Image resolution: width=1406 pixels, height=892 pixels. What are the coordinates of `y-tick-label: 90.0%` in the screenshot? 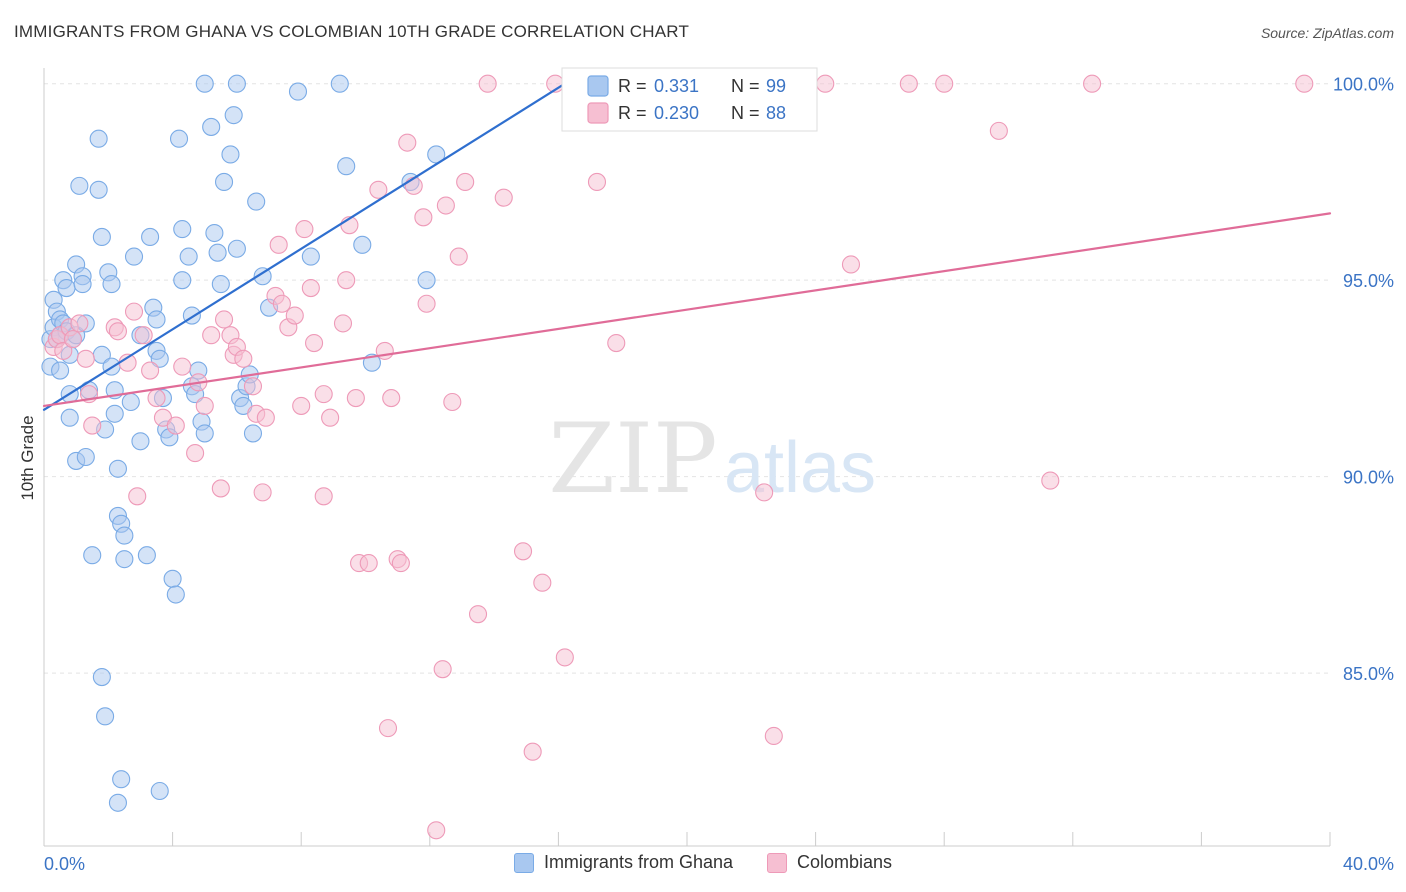 It's located at (1368, 478).